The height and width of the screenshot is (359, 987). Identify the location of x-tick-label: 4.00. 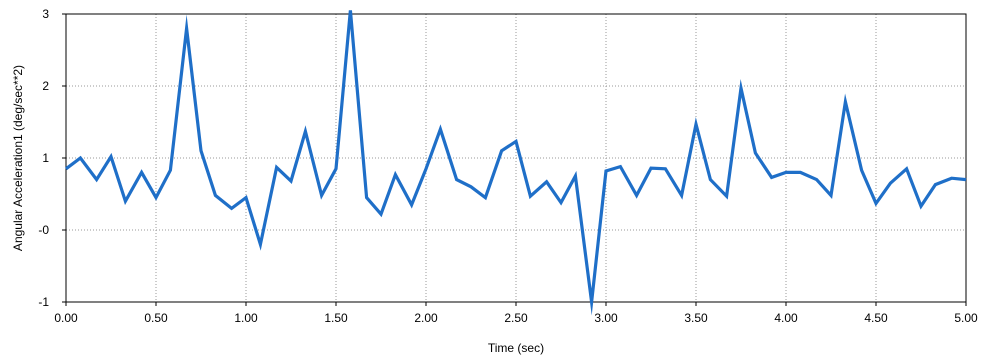
(786, 318).